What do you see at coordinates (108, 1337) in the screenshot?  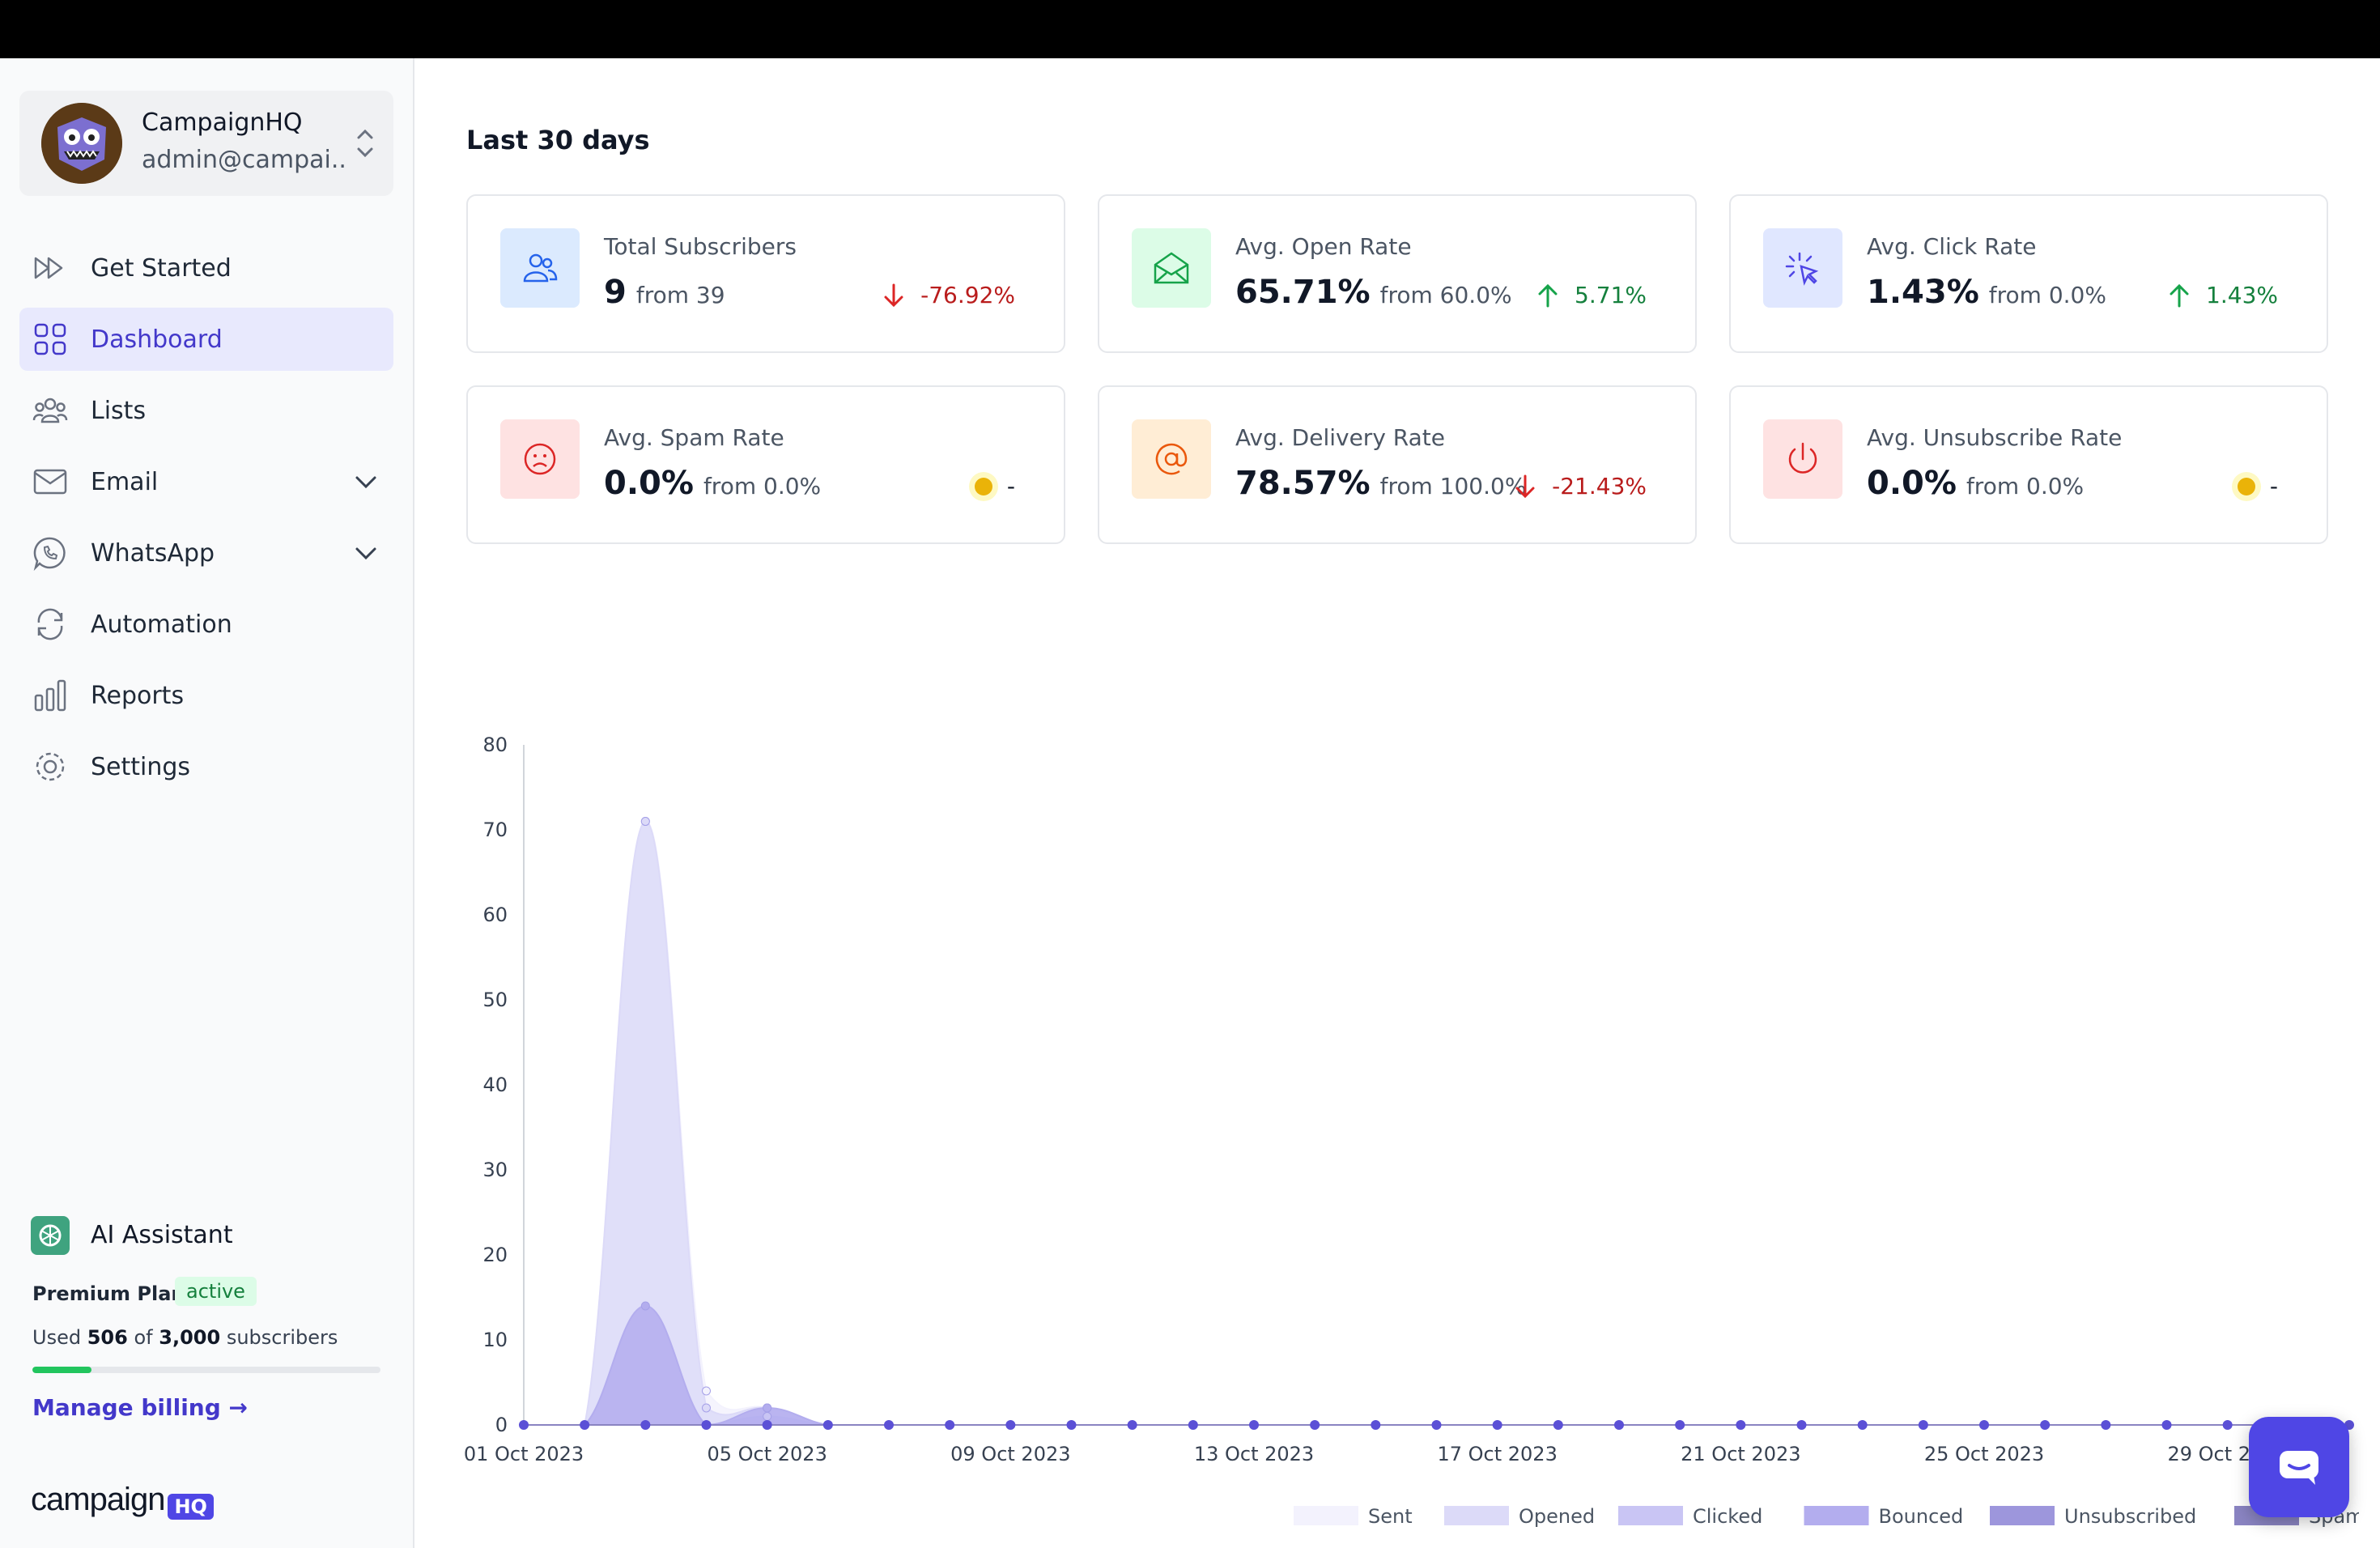 I see `usage-used: 506` at bounding box center [108, 1337].